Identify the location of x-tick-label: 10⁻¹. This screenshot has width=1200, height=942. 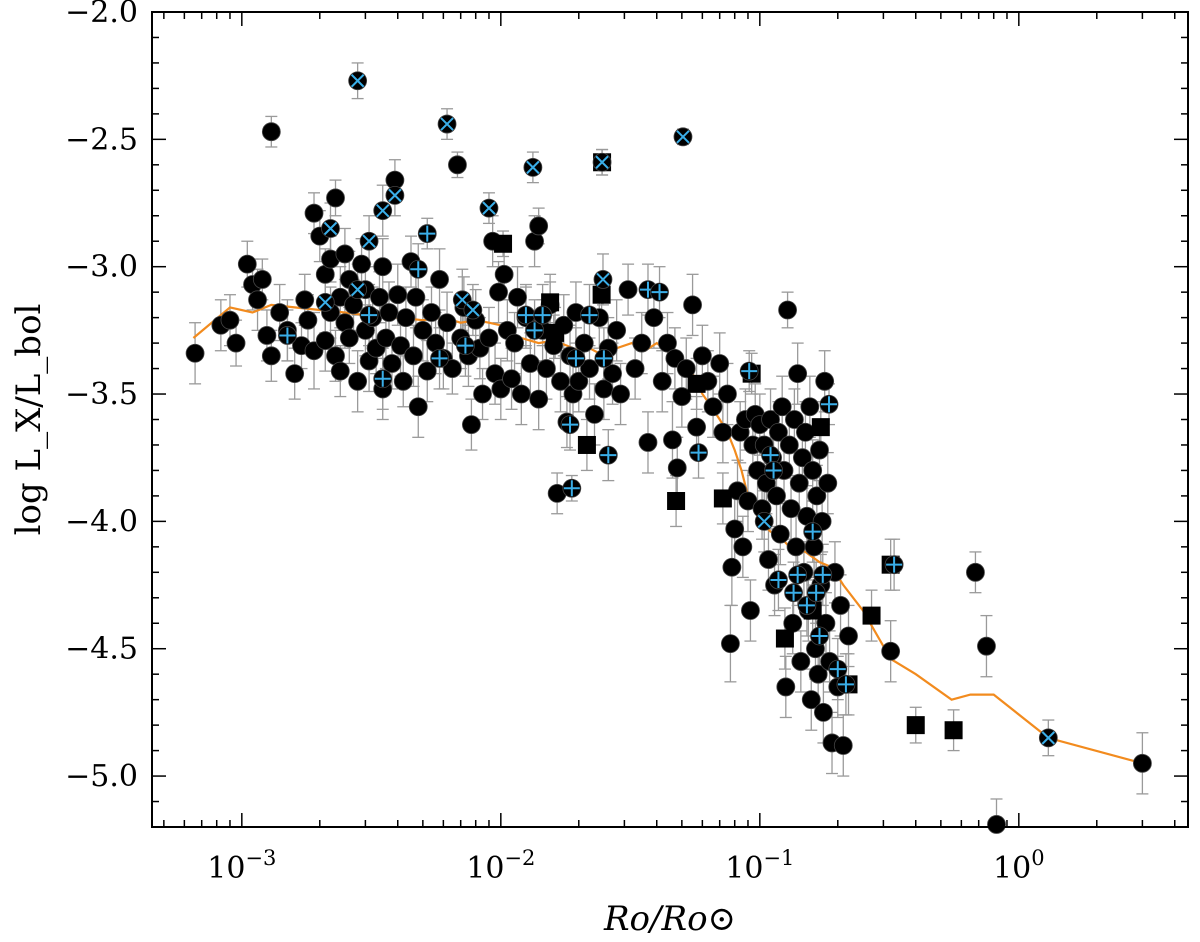
(759, 866).